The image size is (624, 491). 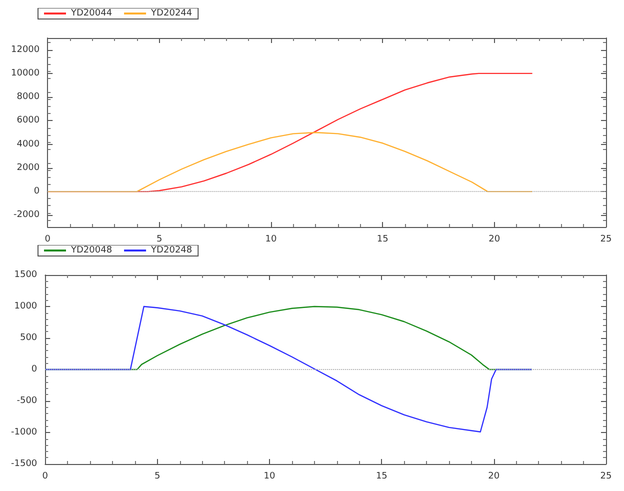 I want to click on y-tick-label: 10000, so click(x=25, y=73).